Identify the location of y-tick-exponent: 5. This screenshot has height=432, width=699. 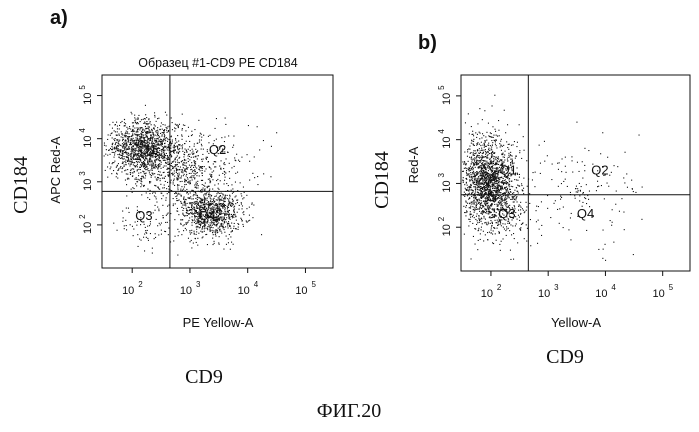
(441, 87).